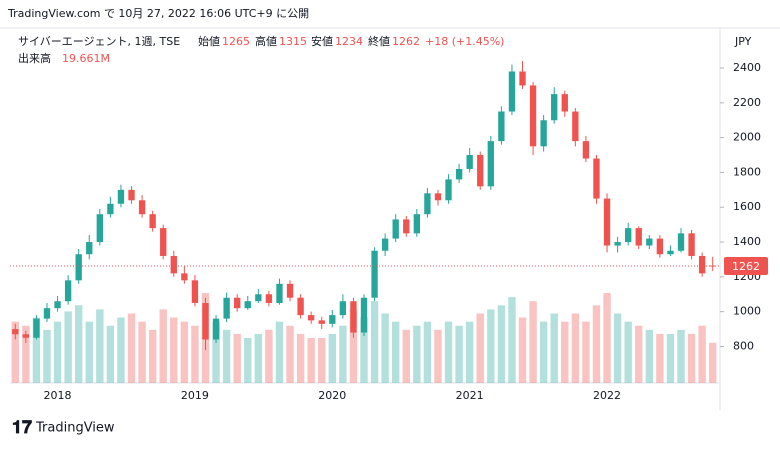 The height and width of the screenshot is (449, 780). What do you see at coordinates (195, 395) in the screenshot?
I see `x-tick-label: 2019` at bounding box center [195, 395].